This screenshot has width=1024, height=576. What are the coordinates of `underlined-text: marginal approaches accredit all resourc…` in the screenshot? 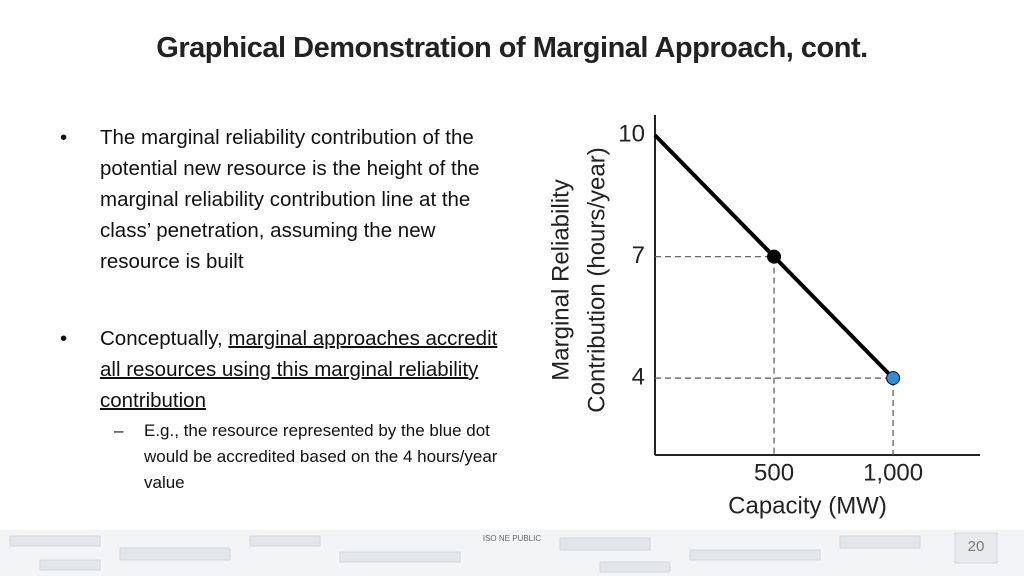 It's located at (299, 369).